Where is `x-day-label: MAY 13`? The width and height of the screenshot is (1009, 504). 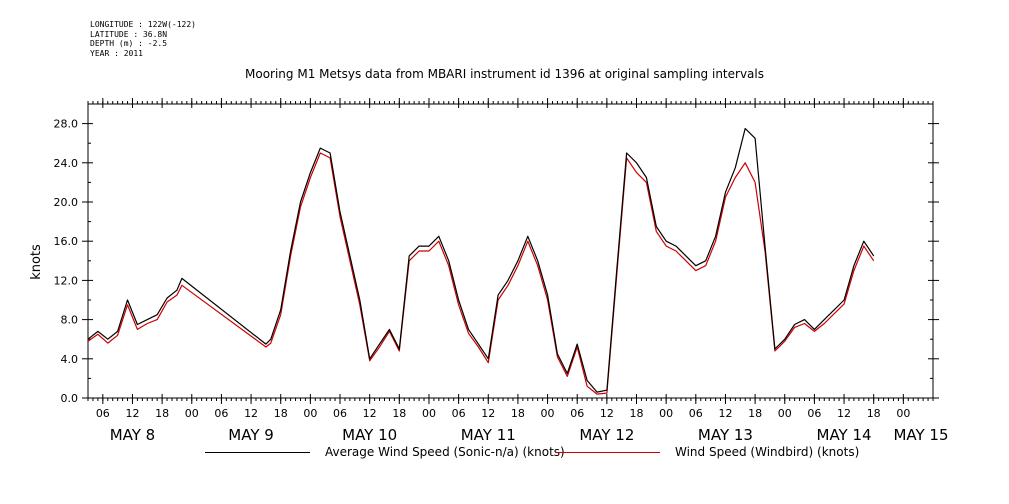 x-day-label: MAY 13 is located at coordinates (725, 435).